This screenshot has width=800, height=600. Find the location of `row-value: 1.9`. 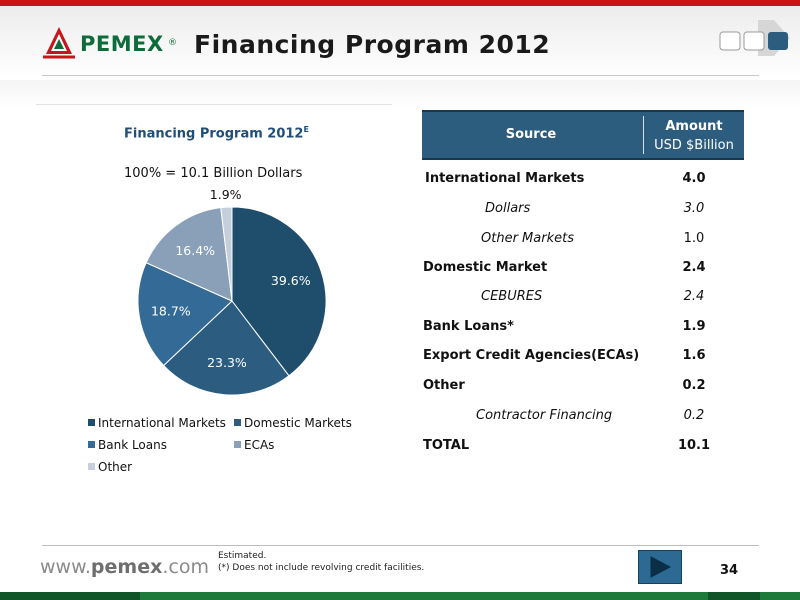

row-value: 1.9 is located at coordinates (694, 326).